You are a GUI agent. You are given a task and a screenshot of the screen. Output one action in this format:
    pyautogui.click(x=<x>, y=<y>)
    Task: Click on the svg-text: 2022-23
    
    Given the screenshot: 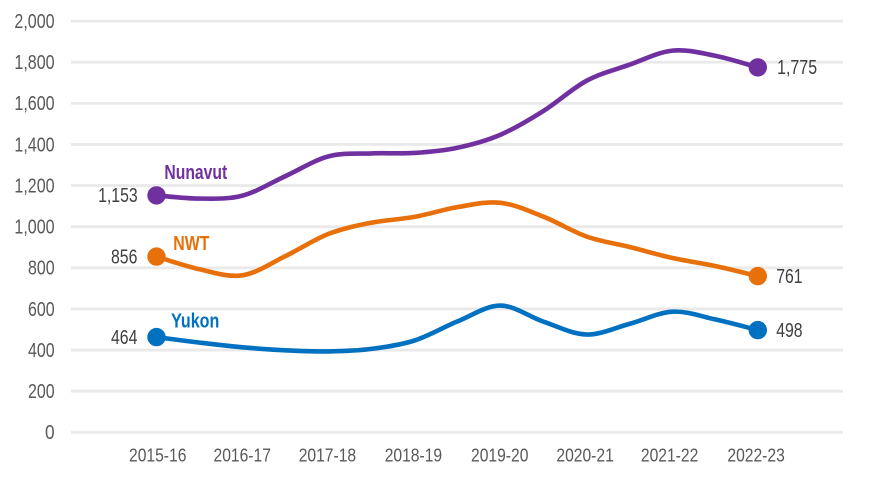 What is the action you would take?
    pyautogui.click(x=755, y=455)
    